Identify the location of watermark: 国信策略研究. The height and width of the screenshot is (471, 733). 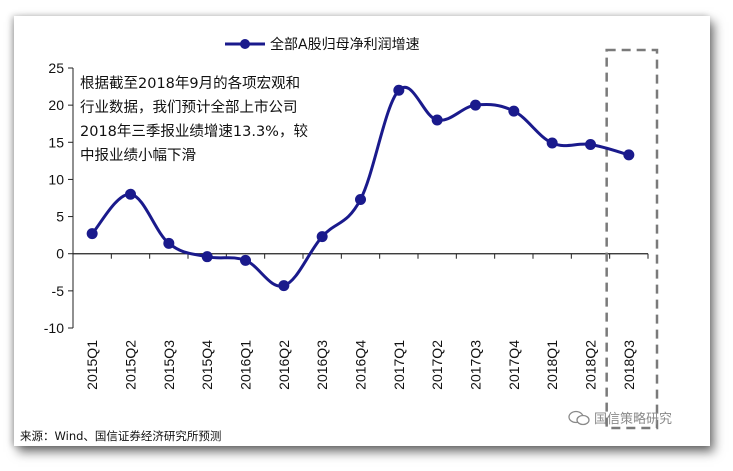
(620, 417).